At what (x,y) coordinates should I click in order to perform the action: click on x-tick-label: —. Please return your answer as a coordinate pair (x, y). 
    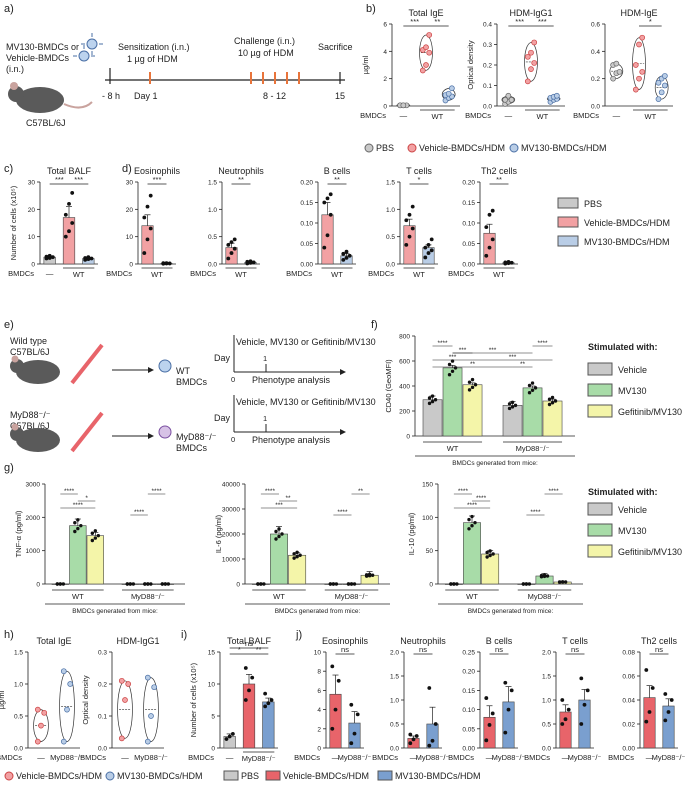
    Looking at the image, I should click on (617, 115).